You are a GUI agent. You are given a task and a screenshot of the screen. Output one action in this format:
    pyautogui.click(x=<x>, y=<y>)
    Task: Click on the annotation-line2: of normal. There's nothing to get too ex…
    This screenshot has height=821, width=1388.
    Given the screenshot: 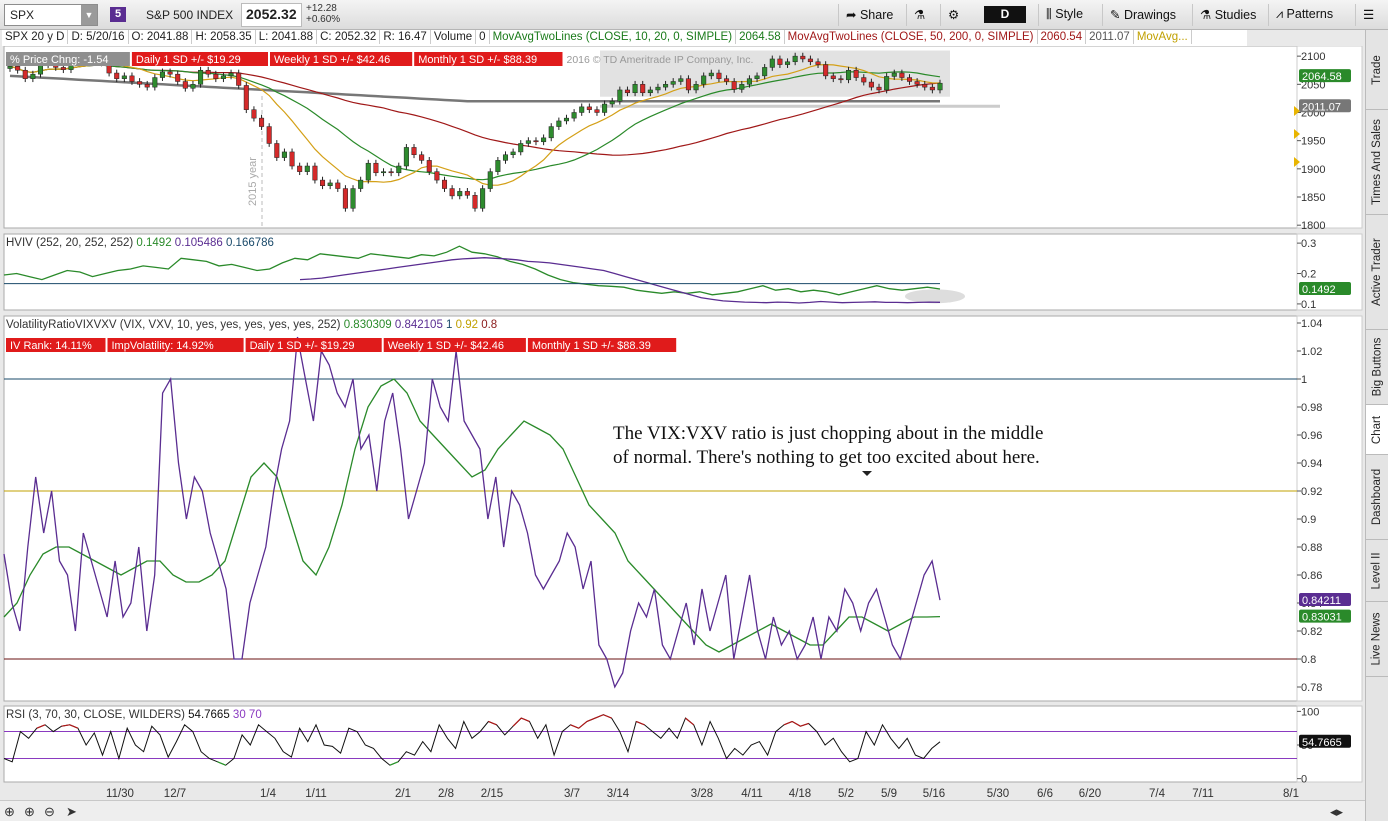 What is the action you would take?
    pyautogui.click(x=826, y=457)
    